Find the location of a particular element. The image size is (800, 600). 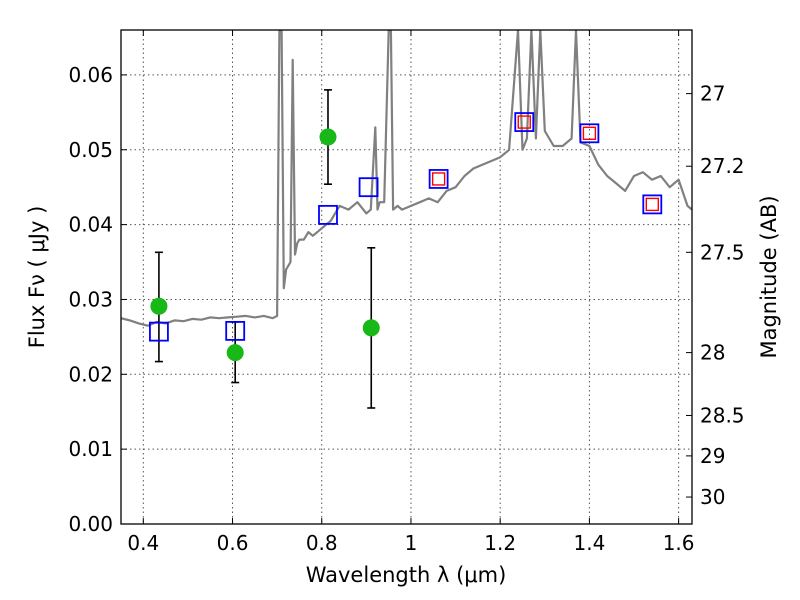

y-tick-label: 0.00 is located at coordinates (90, 524).